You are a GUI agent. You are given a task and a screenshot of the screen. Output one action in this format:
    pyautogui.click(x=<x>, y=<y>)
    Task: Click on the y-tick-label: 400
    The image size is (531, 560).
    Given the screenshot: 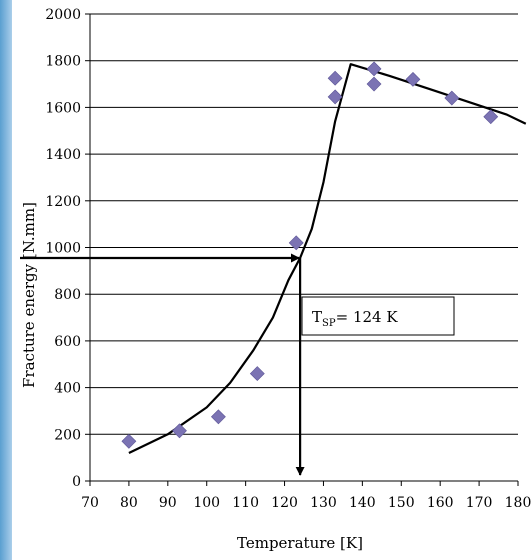 What is the action you would take?
    pyautogui.click(x=67, y=389)
    